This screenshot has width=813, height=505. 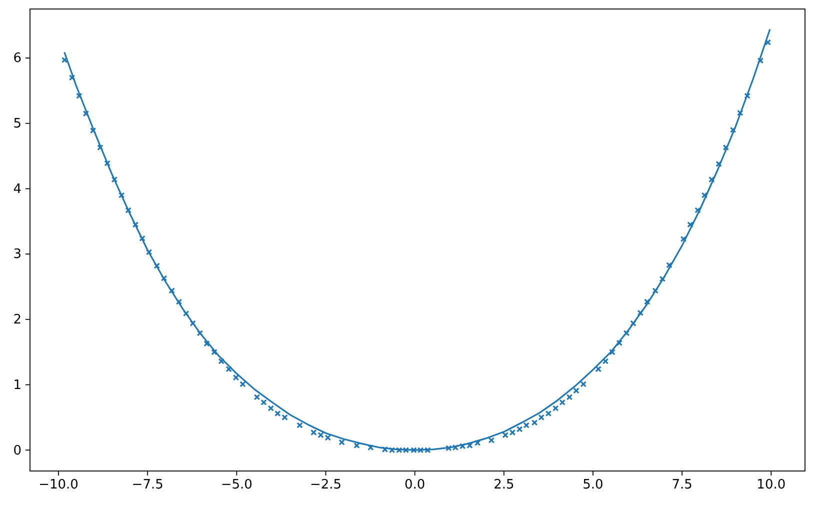 What do you see at coordinates (326, 485) in the screenshot?
I see `x-tick-label: −2.5` at bounding box center [326, 485].